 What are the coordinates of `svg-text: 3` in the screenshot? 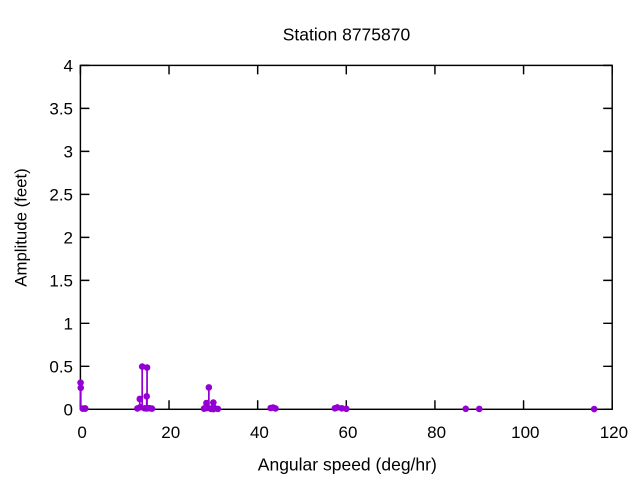 It's located at (68, 152).